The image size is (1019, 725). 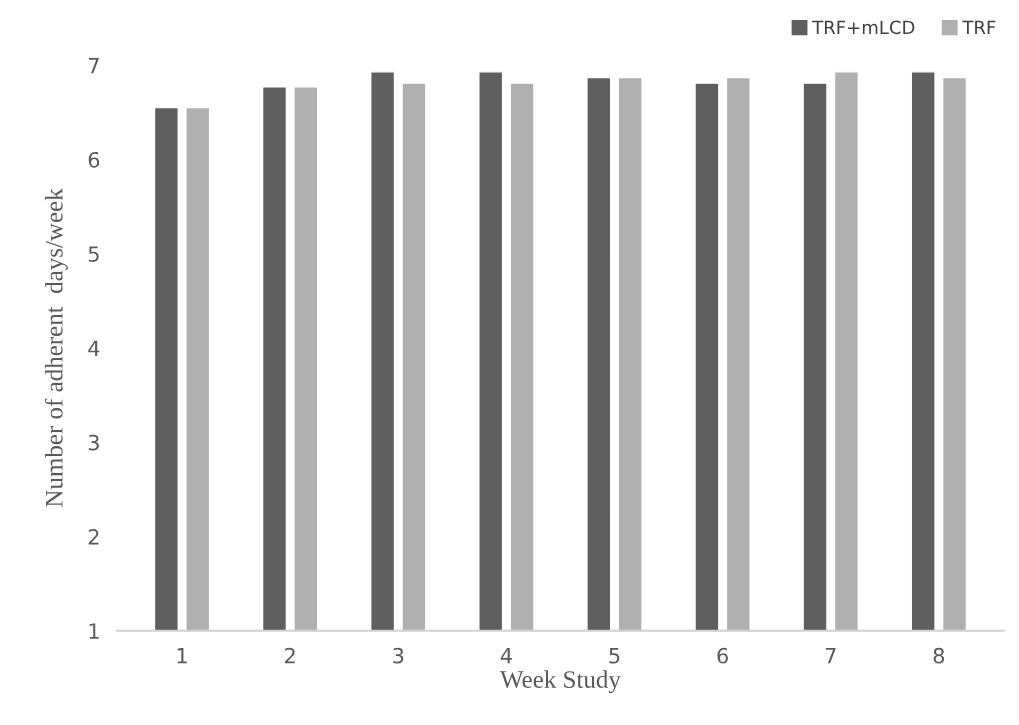 What do you see at coordinates (290, 655) in the screenshot?
I see `x-tick-label: 2` at bounding box center [290, 655].